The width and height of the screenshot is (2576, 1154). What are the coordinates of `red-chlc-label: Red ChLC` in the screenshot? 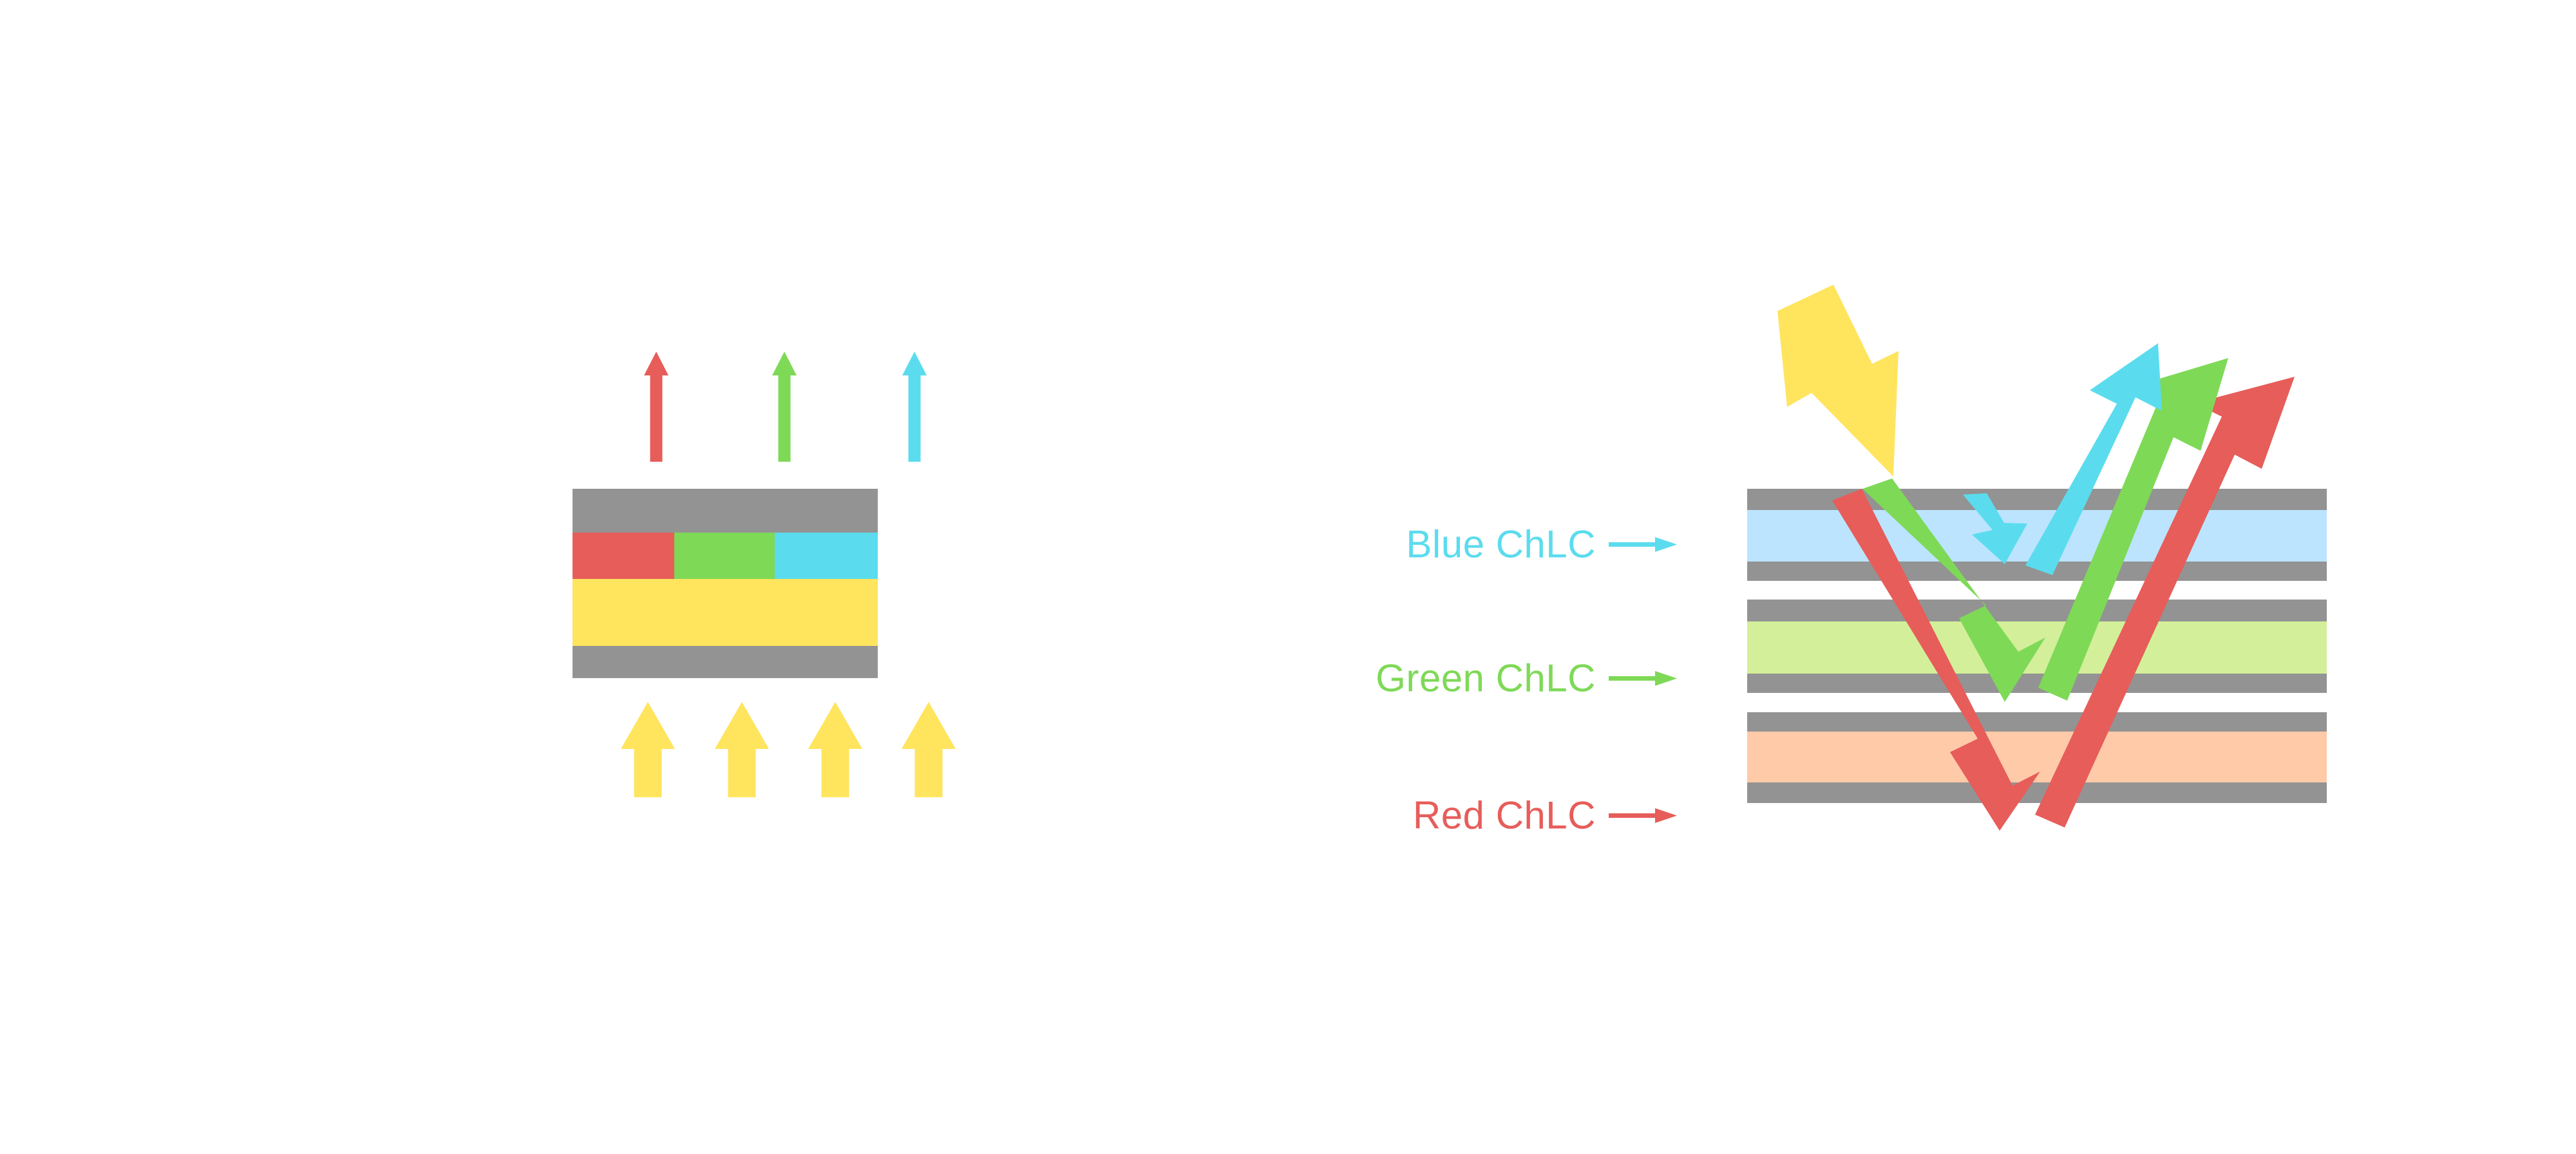 It's located at (1504, 815).